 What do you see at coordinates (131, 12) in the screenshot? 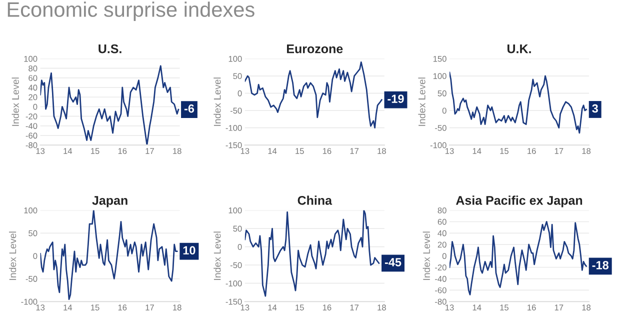
I see `text: Economic surprise indexes` at bounding box center [131, 12].